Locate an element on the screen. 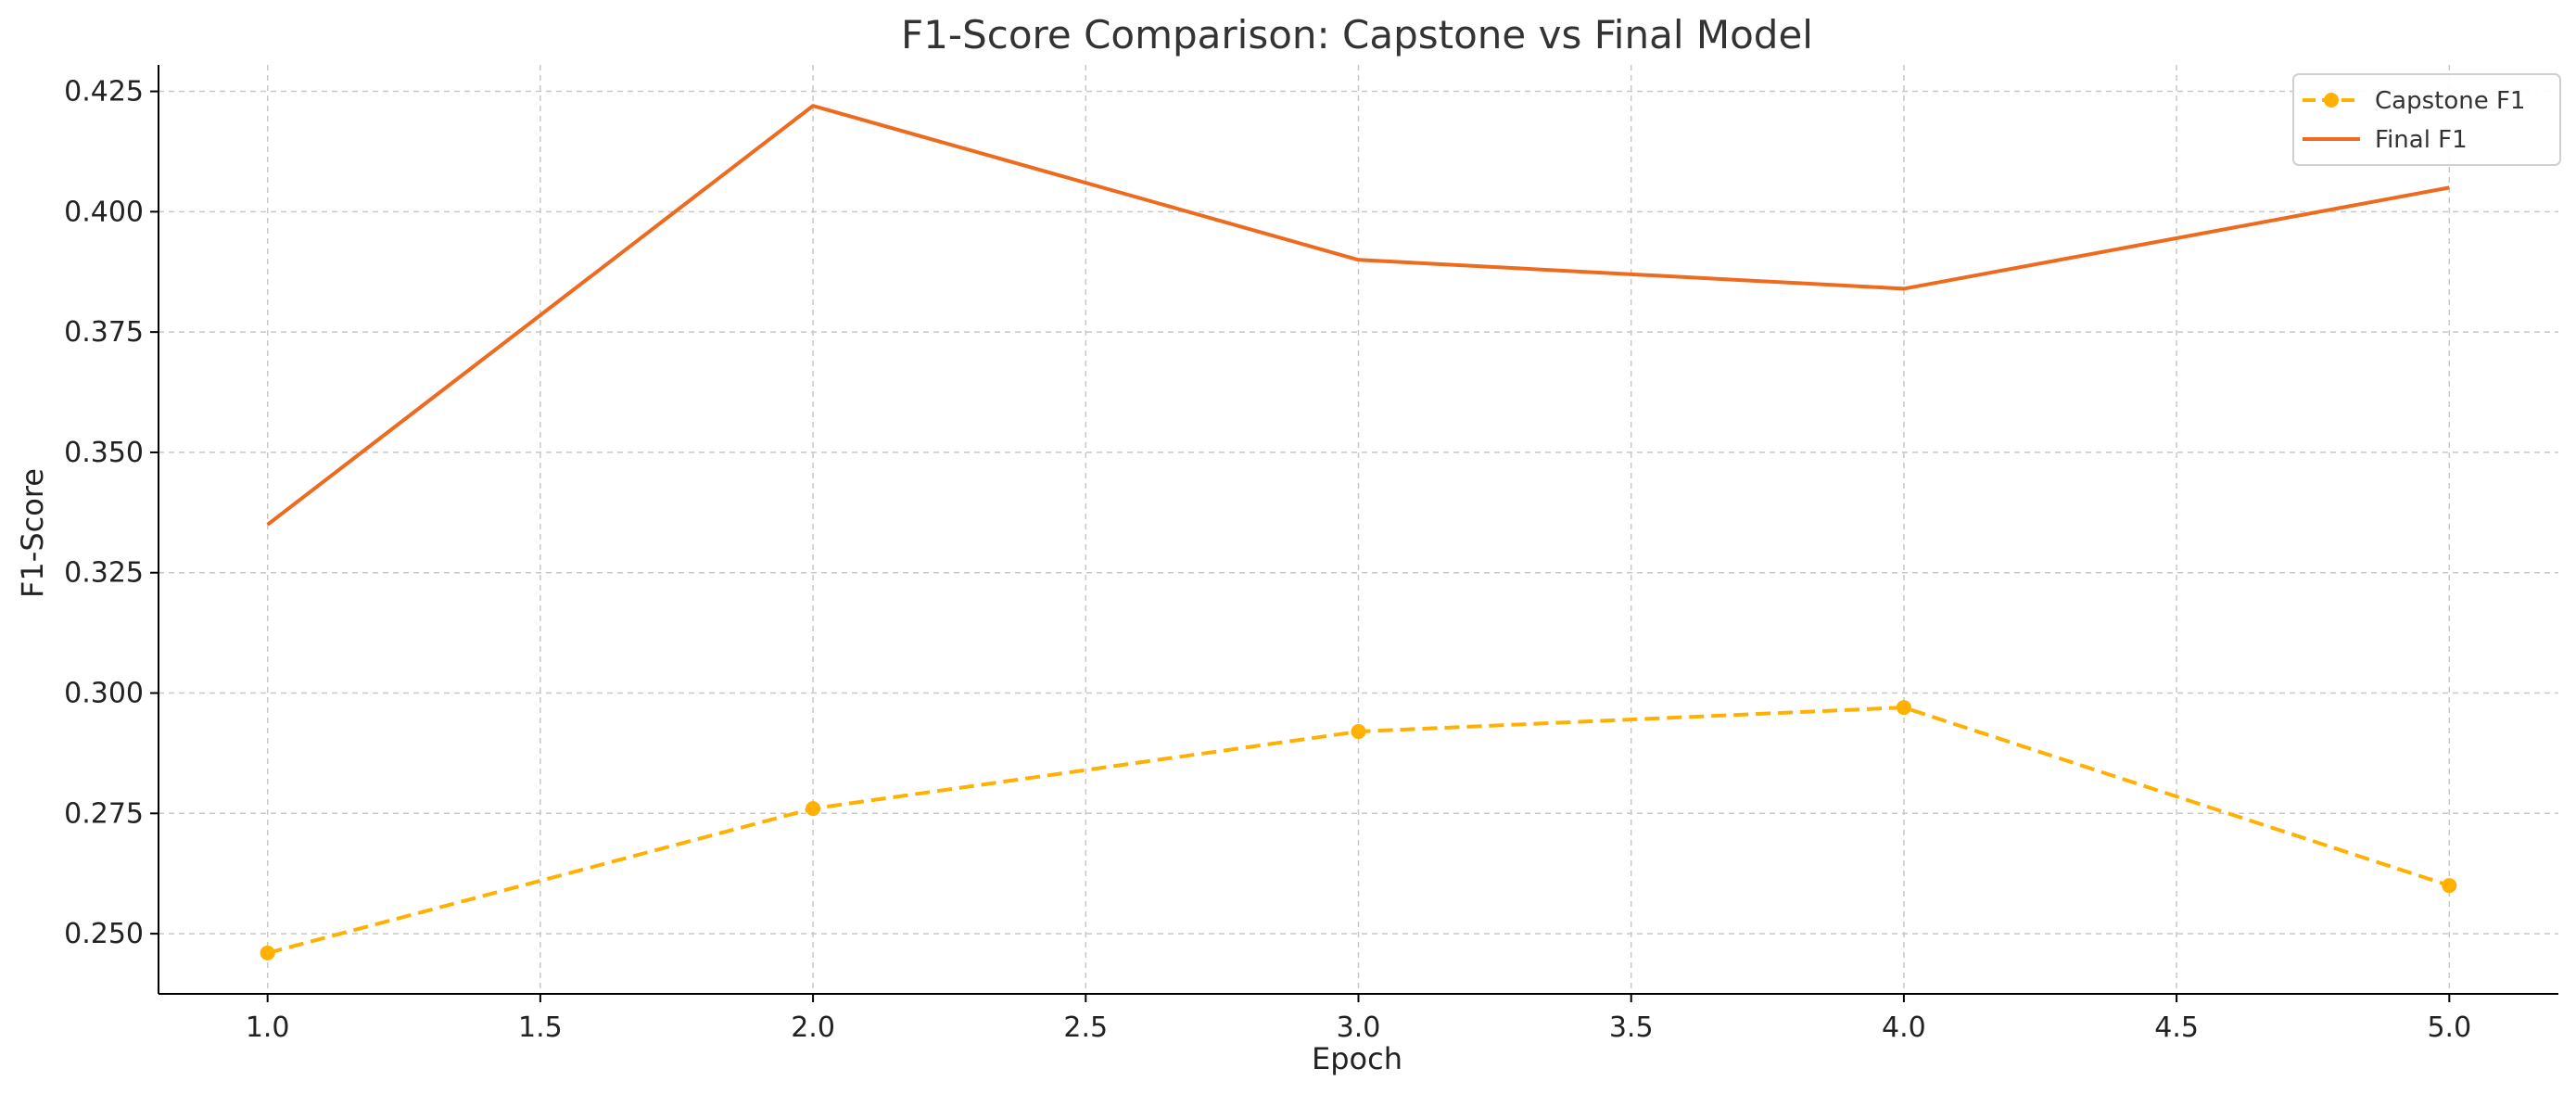 This screenshot has width=2576, height=1094. y-tick-label: 0.425 is located at coordinates (104, 92).